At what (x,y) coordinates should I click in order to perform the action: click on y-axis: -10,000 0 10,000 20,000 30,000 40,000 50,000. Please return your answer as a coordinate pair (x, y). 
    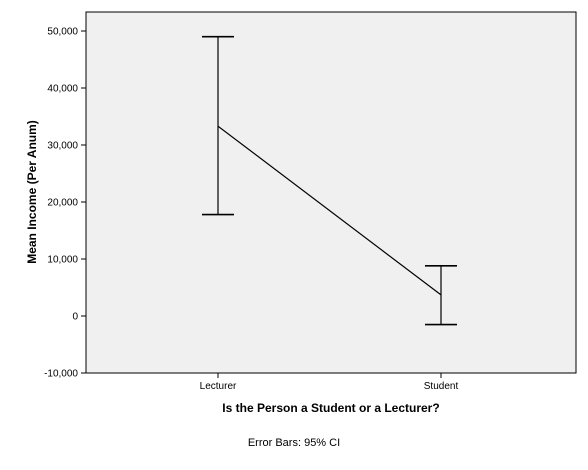
    Looking at the image, I should click on (65, 203).